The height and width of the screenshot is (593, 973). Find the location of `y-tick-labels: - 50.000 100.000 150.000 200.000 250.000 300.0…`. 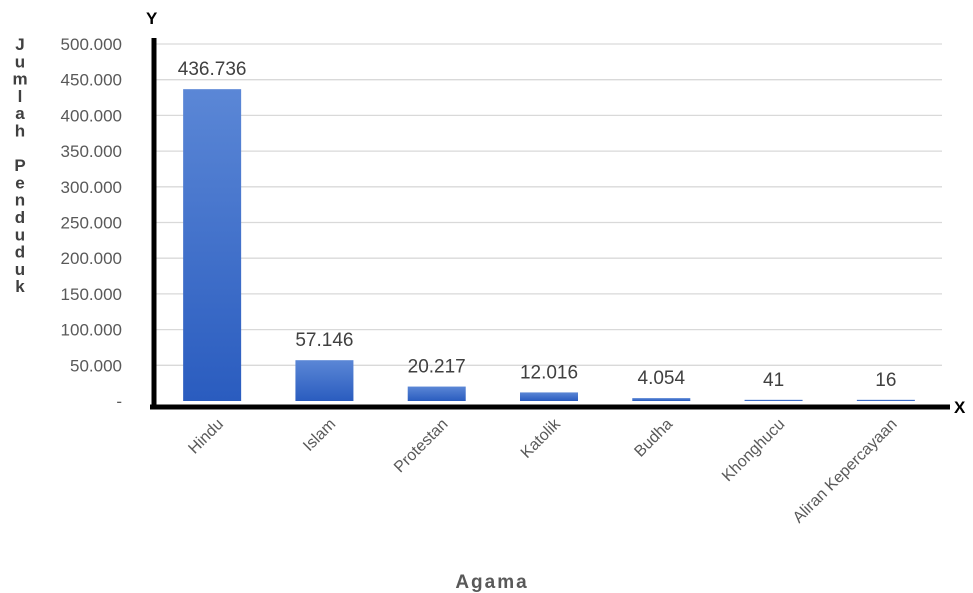

y-tick-labels: - 50.000 100.000 150.000 200.000 250.000 300.0… is located at coordinates (91, 223).